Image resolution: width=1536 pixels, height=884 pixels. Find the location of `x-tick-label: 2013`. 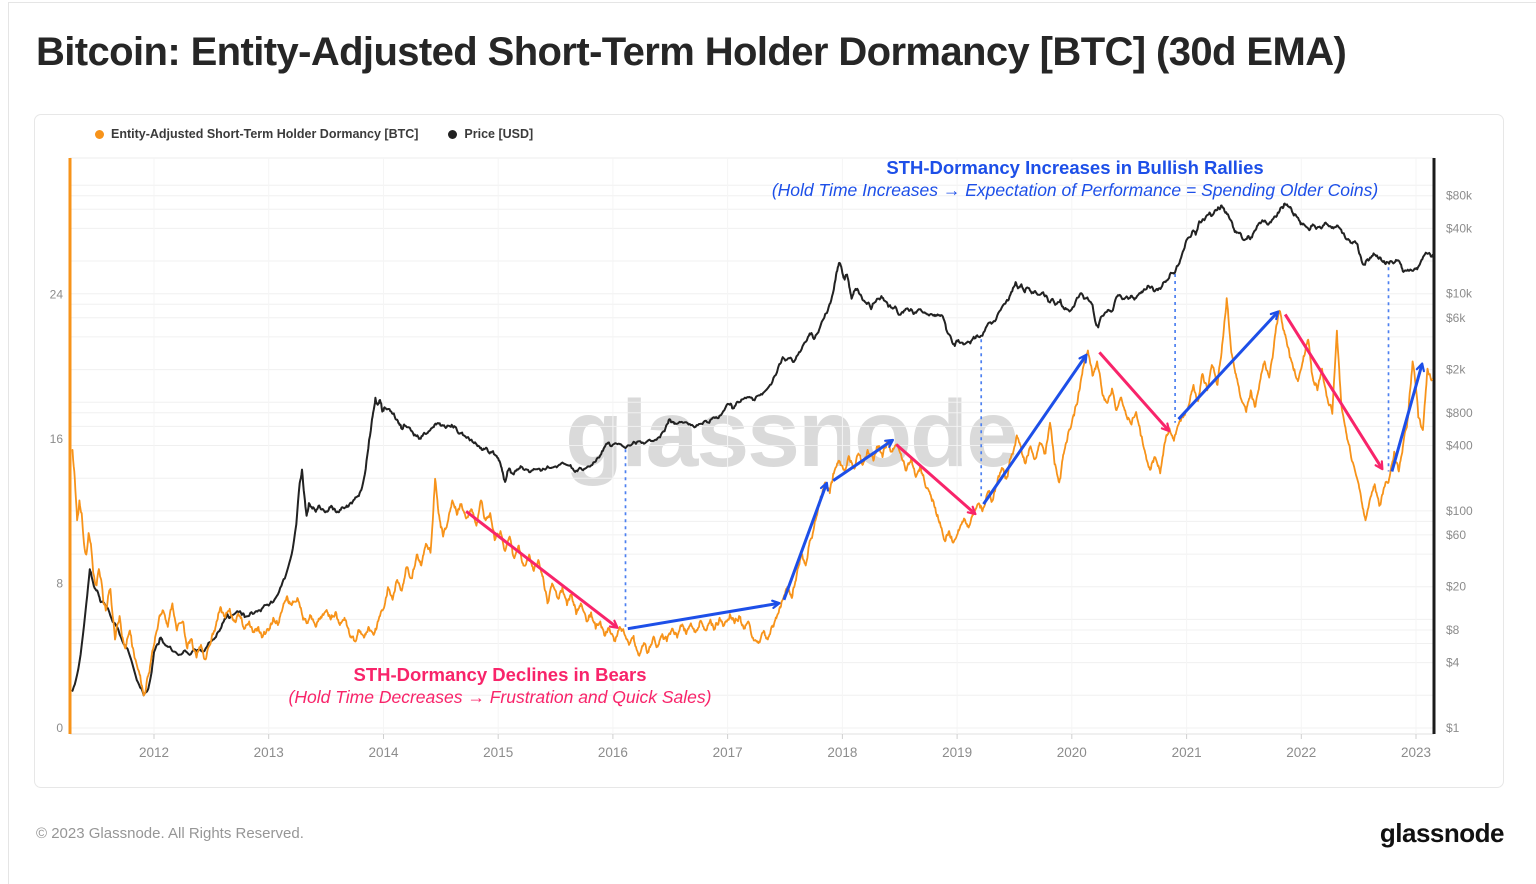

x-tick-label: 2013 is located at coordinates (269, 752).